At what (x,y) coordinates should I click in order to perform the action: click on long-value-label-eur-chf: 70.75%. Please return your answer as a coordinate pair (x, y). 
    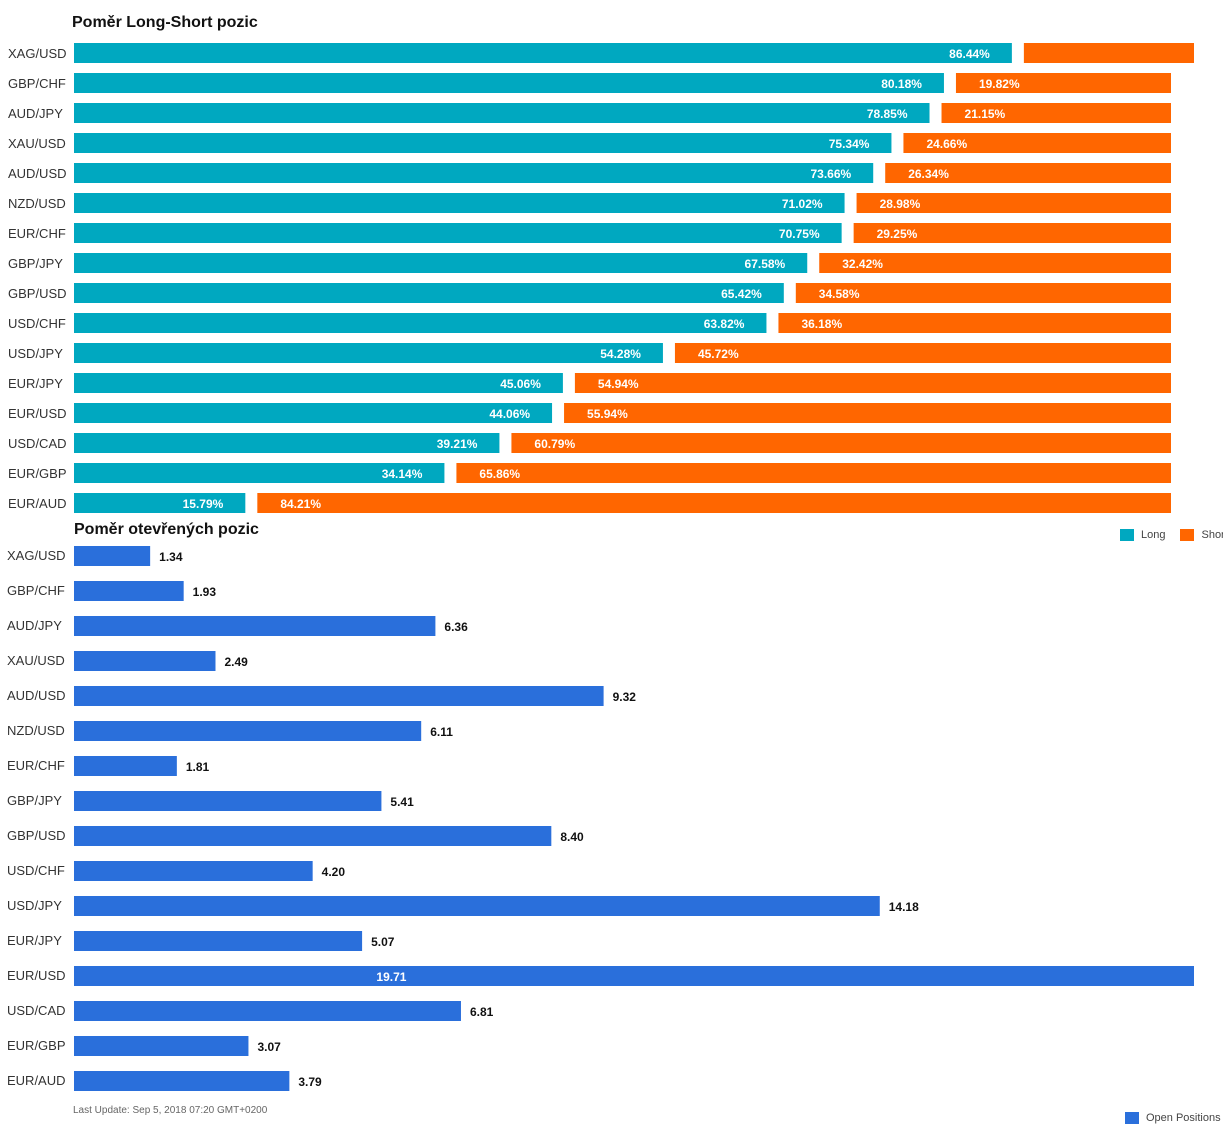
    Looking at the image, I should click on (799, 234).